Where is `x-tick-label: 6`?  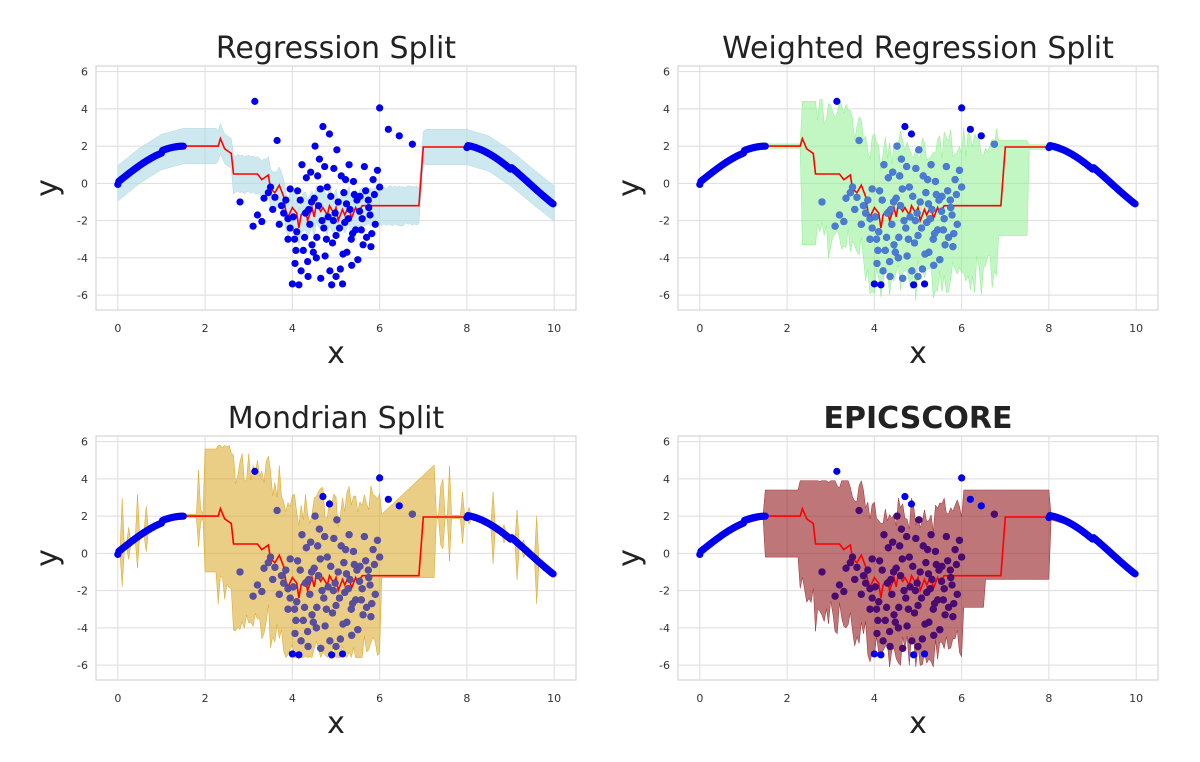
x-tick-label: 6 is located at coordinates (379, 328).